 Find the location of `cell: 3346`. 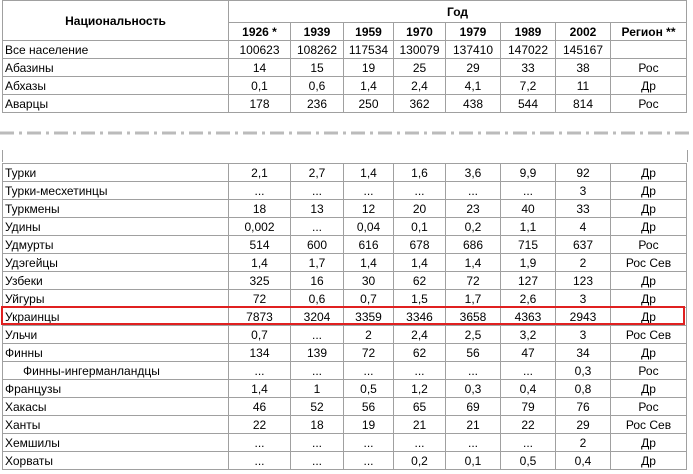

cell: 3346 is located at coordinates (419, 316).